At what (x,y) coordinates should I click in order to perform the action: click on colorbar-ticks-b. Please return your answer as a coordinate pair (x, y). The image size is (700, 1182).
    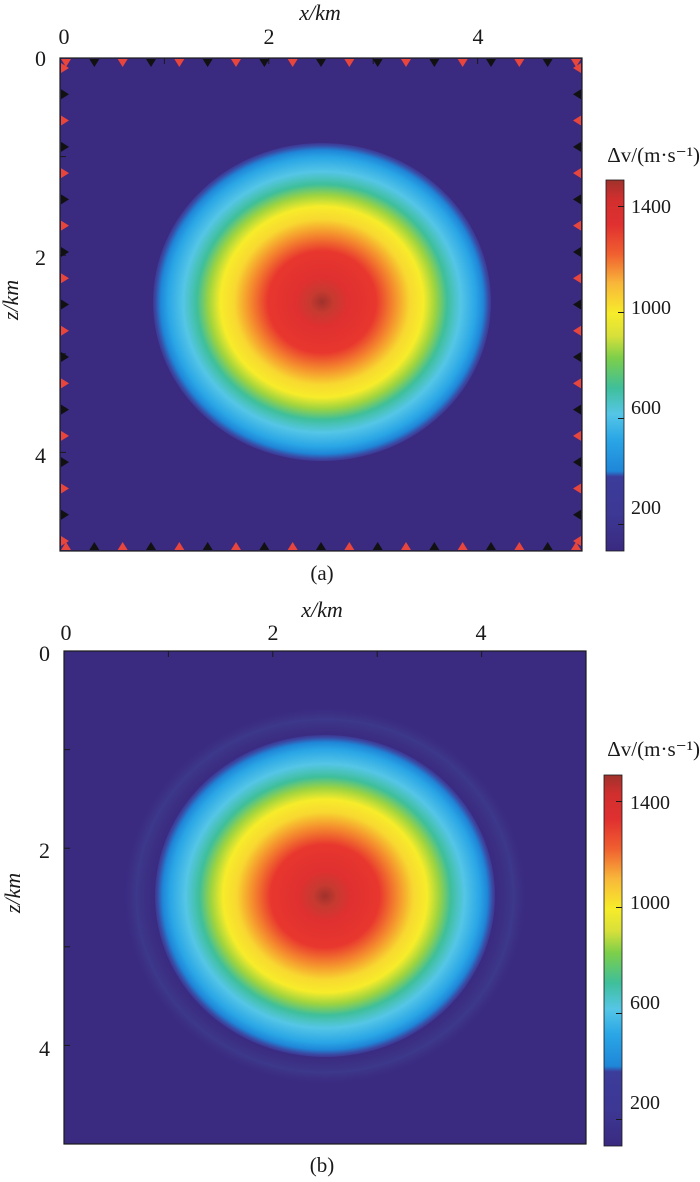
    Looking at the image, I should click on (619, 960).